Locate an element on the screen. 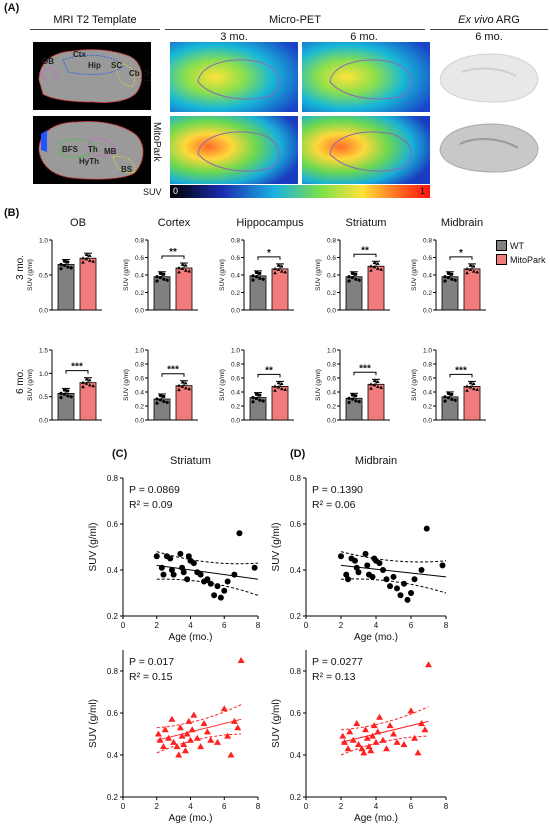 The height and width of the screenshot is (832, 550). bar-chart-hippocampus-6mo: 0.0 0.2 0.4 0.6 0.8 1.0 SUV (g/ml) ** is located at coordinates (256, 386).